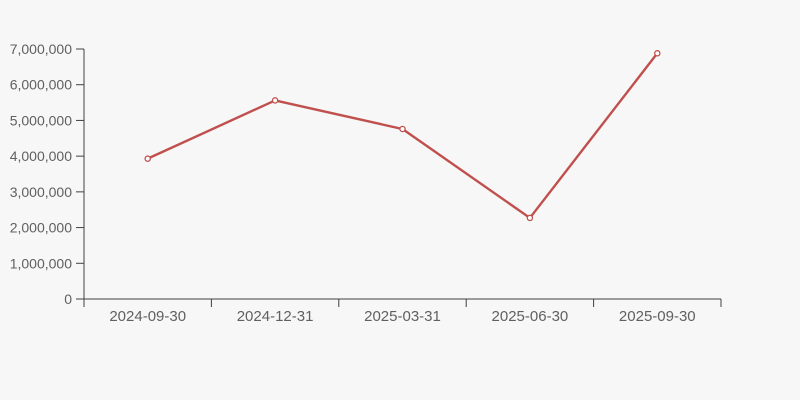  What do you see at coordinates (41, 263) in the screenshot?
I see `y-tick-label: 1,000,000` at bounding box center [41, 263].